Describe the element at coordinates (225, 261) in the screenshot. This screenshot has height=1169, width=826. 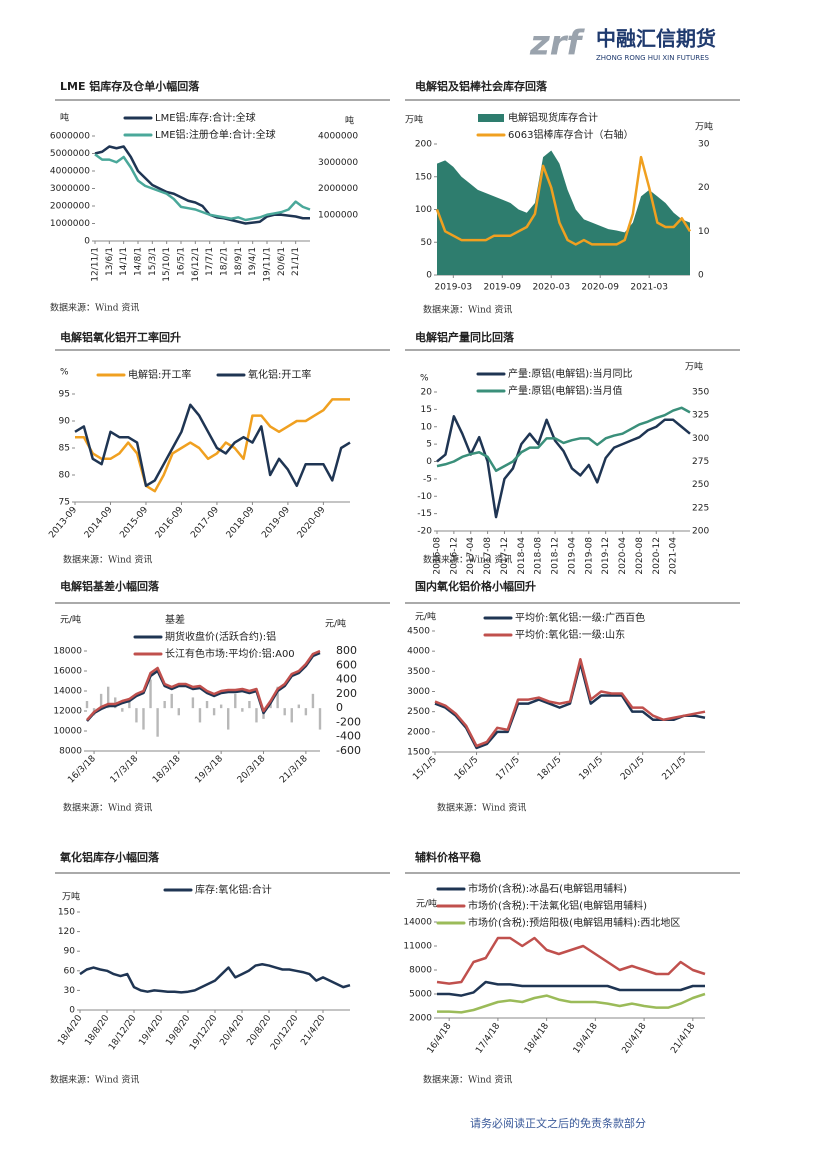
I see `x-tick-label: 18/2/1` at that location.